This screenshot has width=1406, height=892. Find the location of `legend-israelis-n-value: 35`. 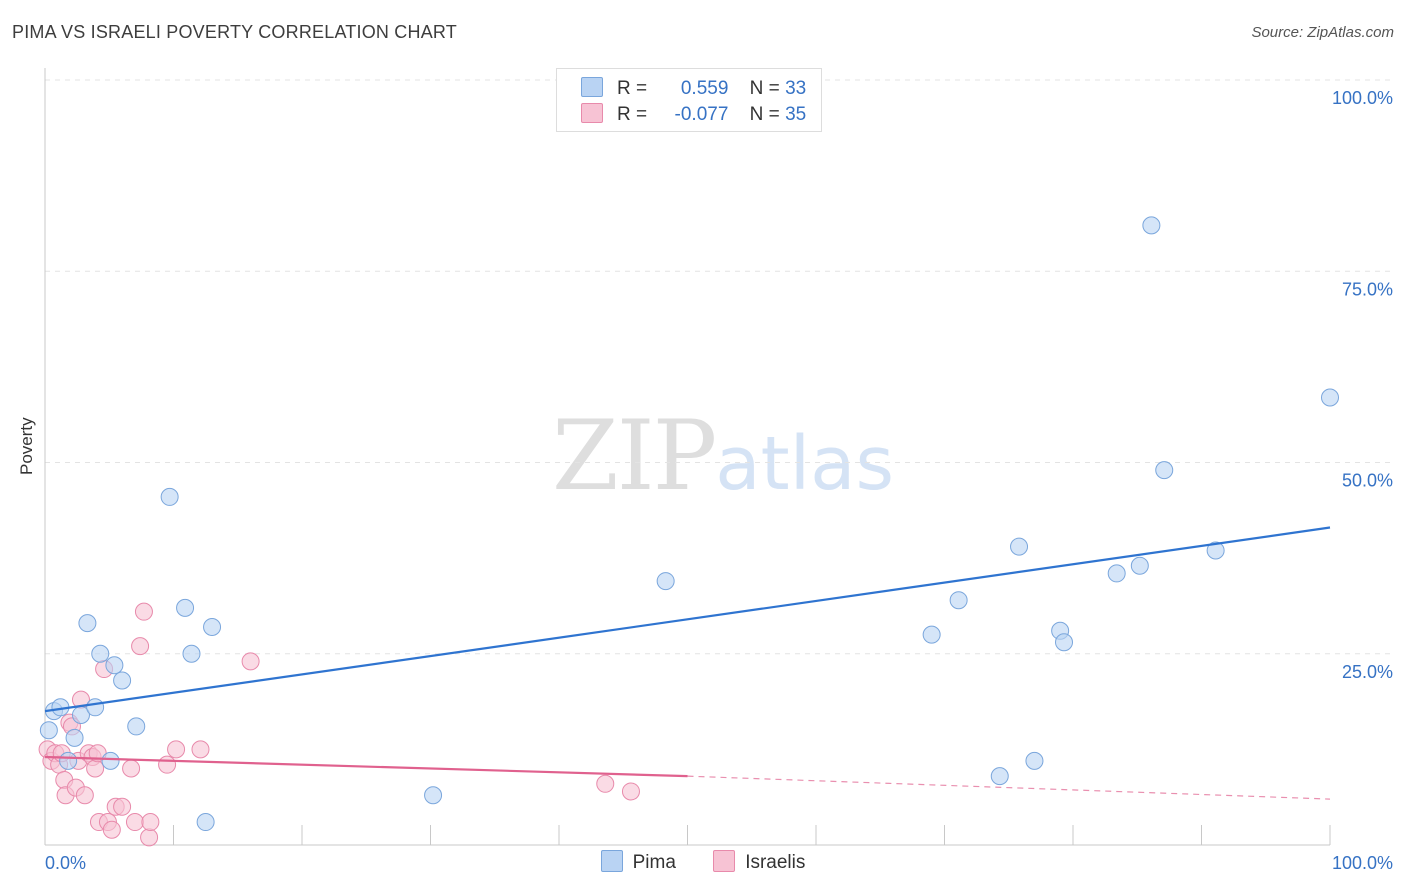

legend-israelis-n-value: 35 is located at coordinates (796, 114).